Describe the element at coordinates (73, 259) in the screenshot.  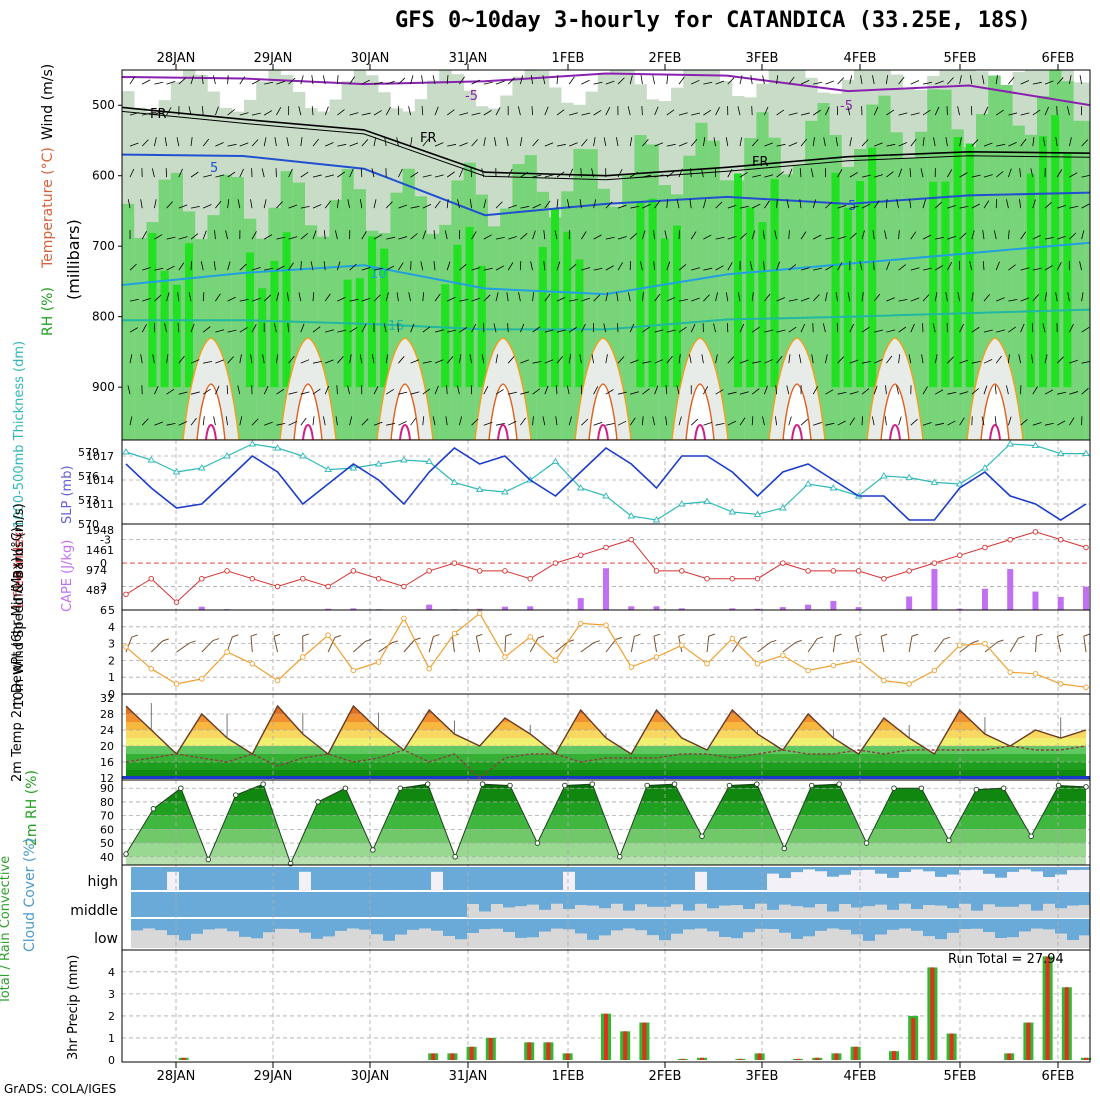
I see `millibars-axis-label: (millibars)` at that location.